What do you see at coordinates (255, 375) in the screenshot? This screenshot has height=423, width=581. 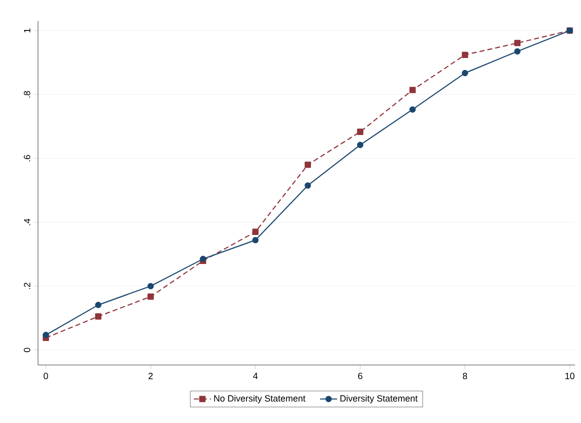 I see `x-tick-label: 4` at bounding box center [255, 375].